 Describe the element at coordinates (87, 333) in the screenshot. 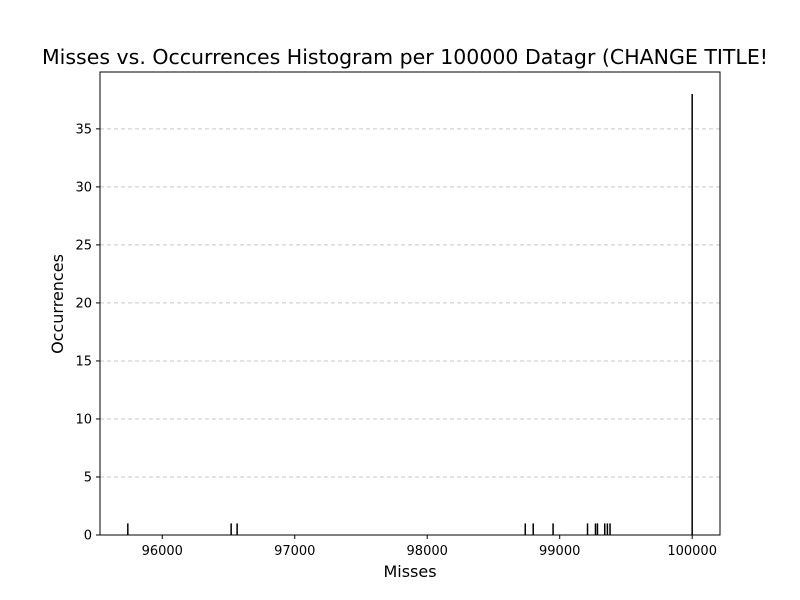

I see `y-axis-ticks: 0 5 10 15 20 25 30 35` at that location.